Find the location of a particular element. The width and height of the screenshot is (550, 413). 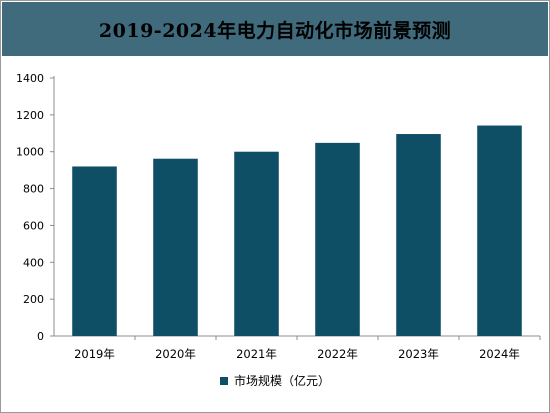

legend: 市场规模（亿元） is located at coordinates (275, 380).